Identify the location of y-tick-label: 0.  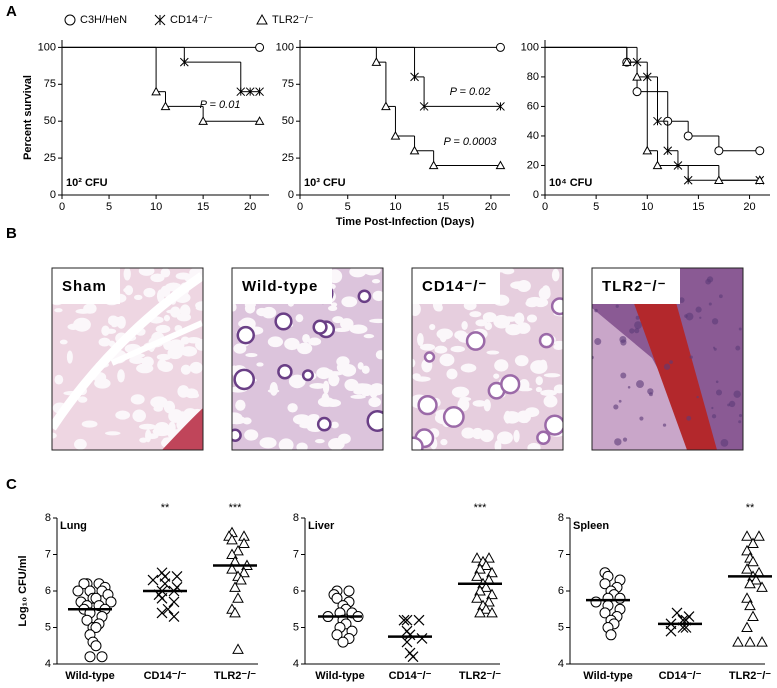
(291, 195).